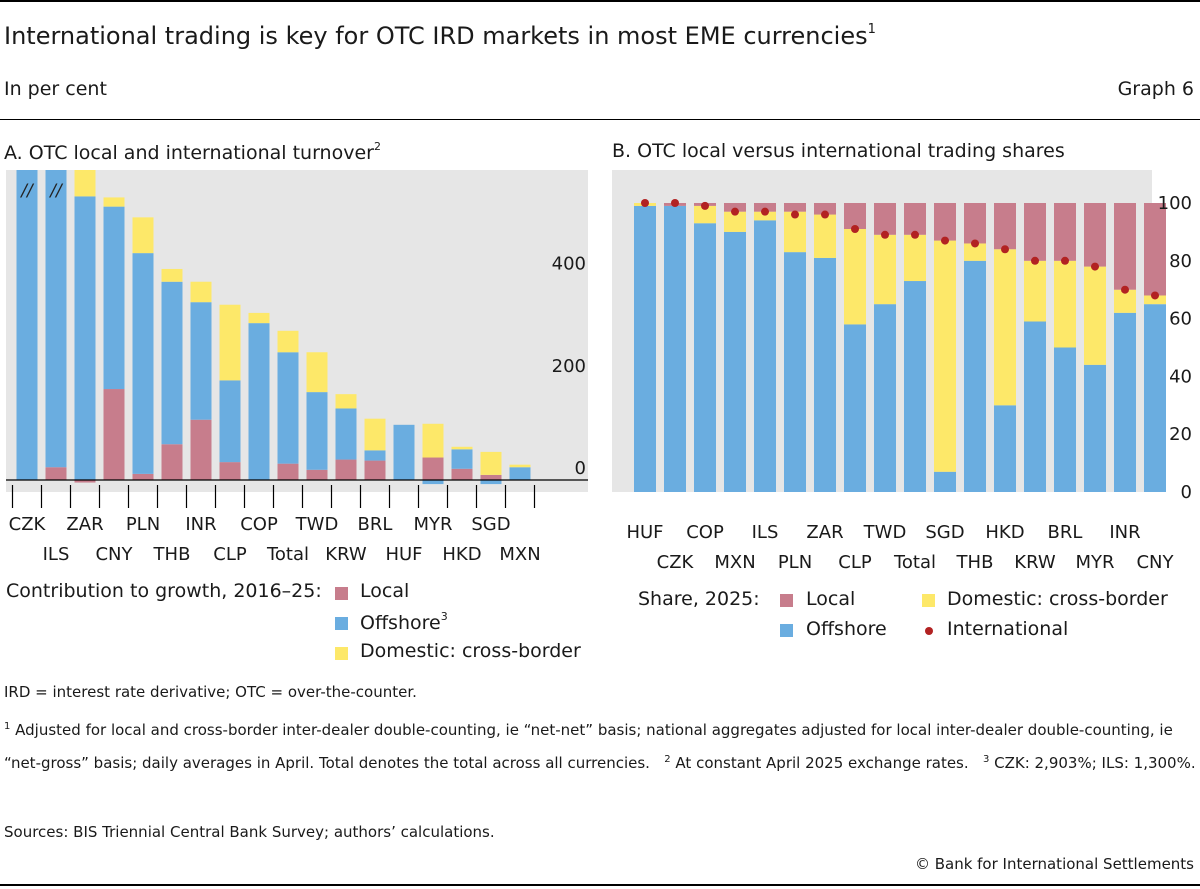 This screenshot has width=1200, height=889. What do you see at coordinates (288, 341) in the screenshot?
I see `bar-domestic-cross-border-total` at bounding box center [288, 341].